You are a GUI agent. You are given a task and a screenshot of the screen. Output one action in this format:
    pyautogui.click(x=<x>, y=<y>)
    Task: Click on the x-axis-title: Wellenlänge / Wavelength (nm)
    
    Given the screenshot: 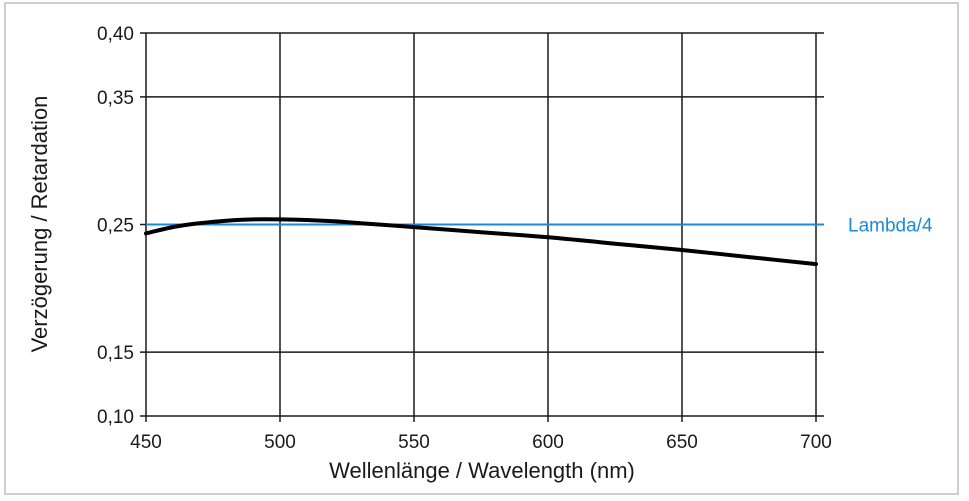 What is the action you would take?
    pyautogui.click(x=482, y=470)
    